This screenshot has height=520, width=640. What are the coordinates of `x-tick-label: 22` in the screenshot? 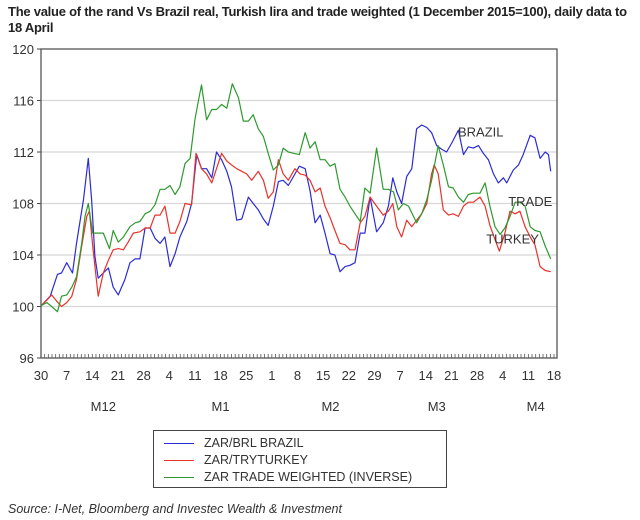 It's located at (349, 375).